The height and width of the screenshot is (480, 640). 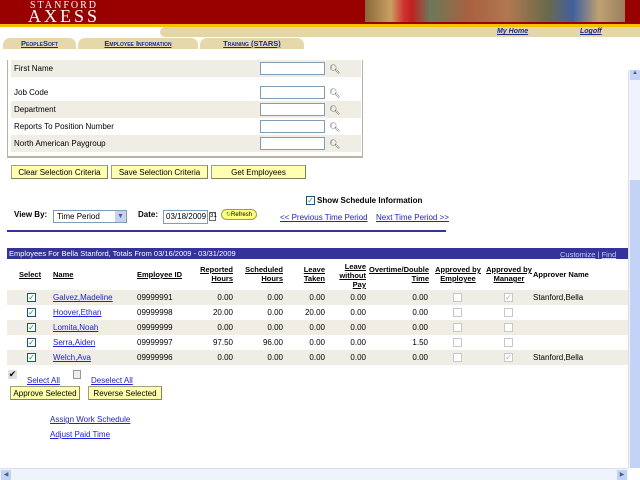 I want to click on assign-work-schedule-link: Assign Work Schedule, so click(x=90, y=419).